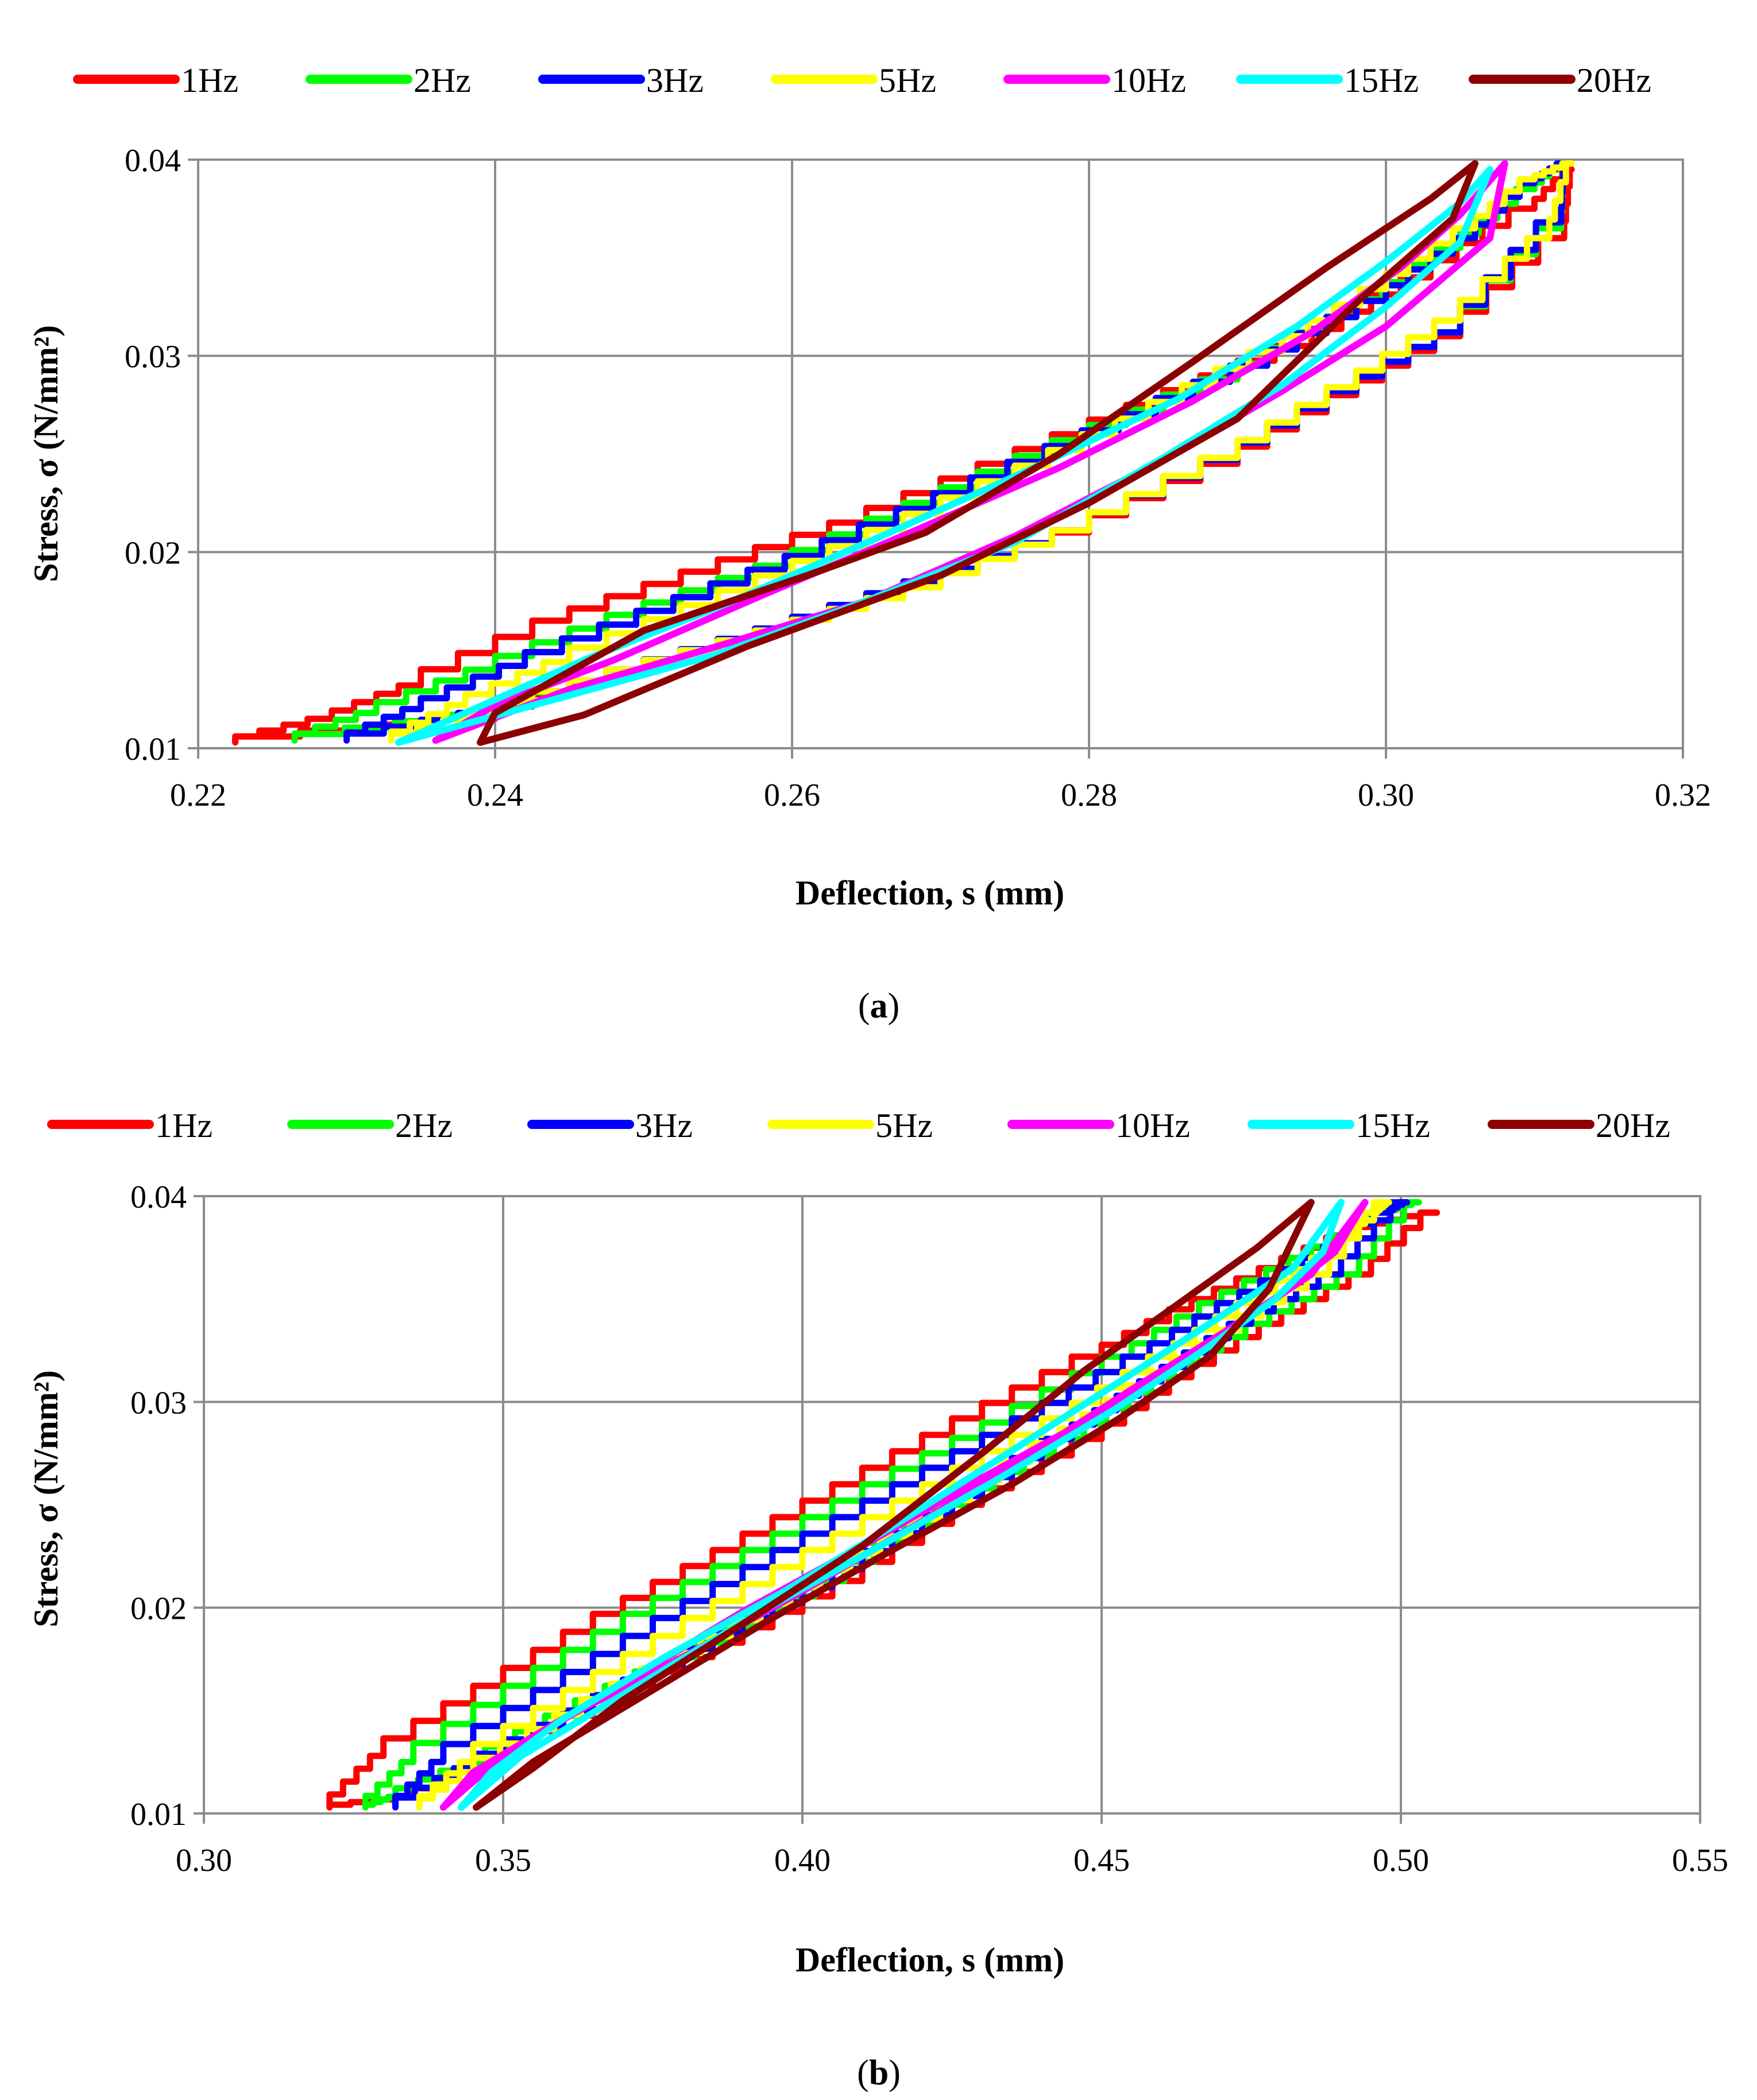 This screenshot has width=1757, height=2100. Describe the element at coordinates (792, 796) in the screenshot. I see `x-tick-label-a-2: 0.26` at that location.